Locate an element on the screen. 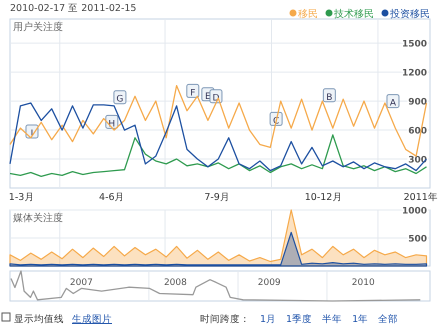  x-tick-label: 2010 is located at coordinates (363, 283).